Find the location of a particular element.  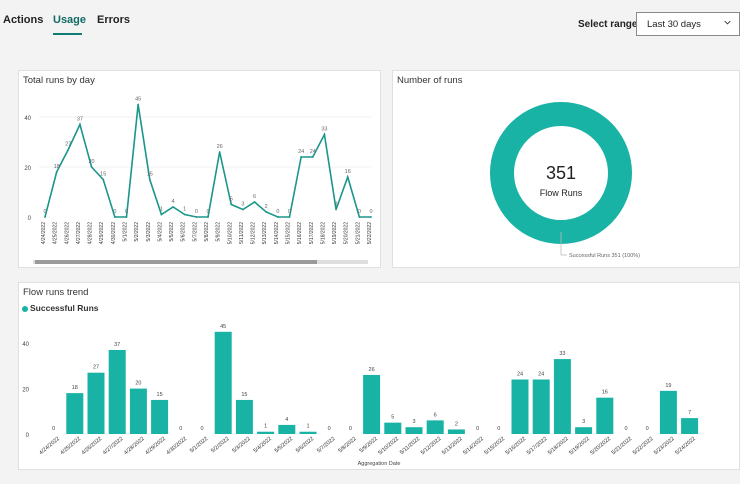

x-tick-label: 5/1/2022 is located at coordinates (126, 232).